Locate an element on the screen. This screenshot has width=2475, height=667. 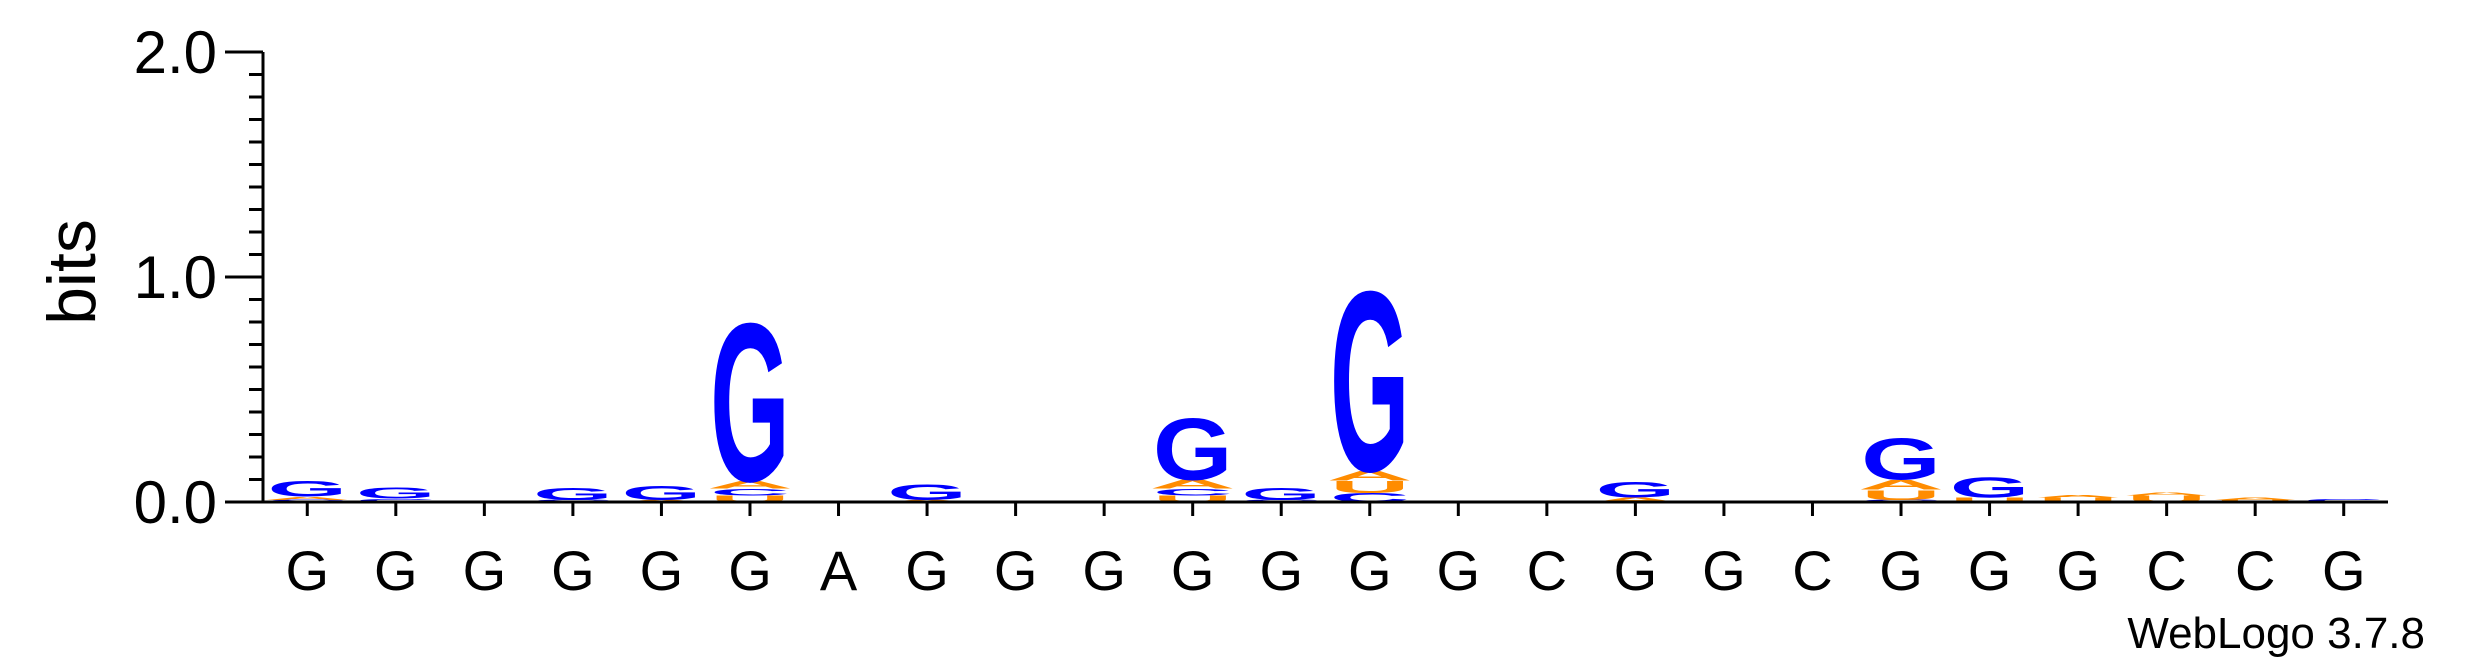
stack-position-1: CAG is located at coordinates (307, 489).